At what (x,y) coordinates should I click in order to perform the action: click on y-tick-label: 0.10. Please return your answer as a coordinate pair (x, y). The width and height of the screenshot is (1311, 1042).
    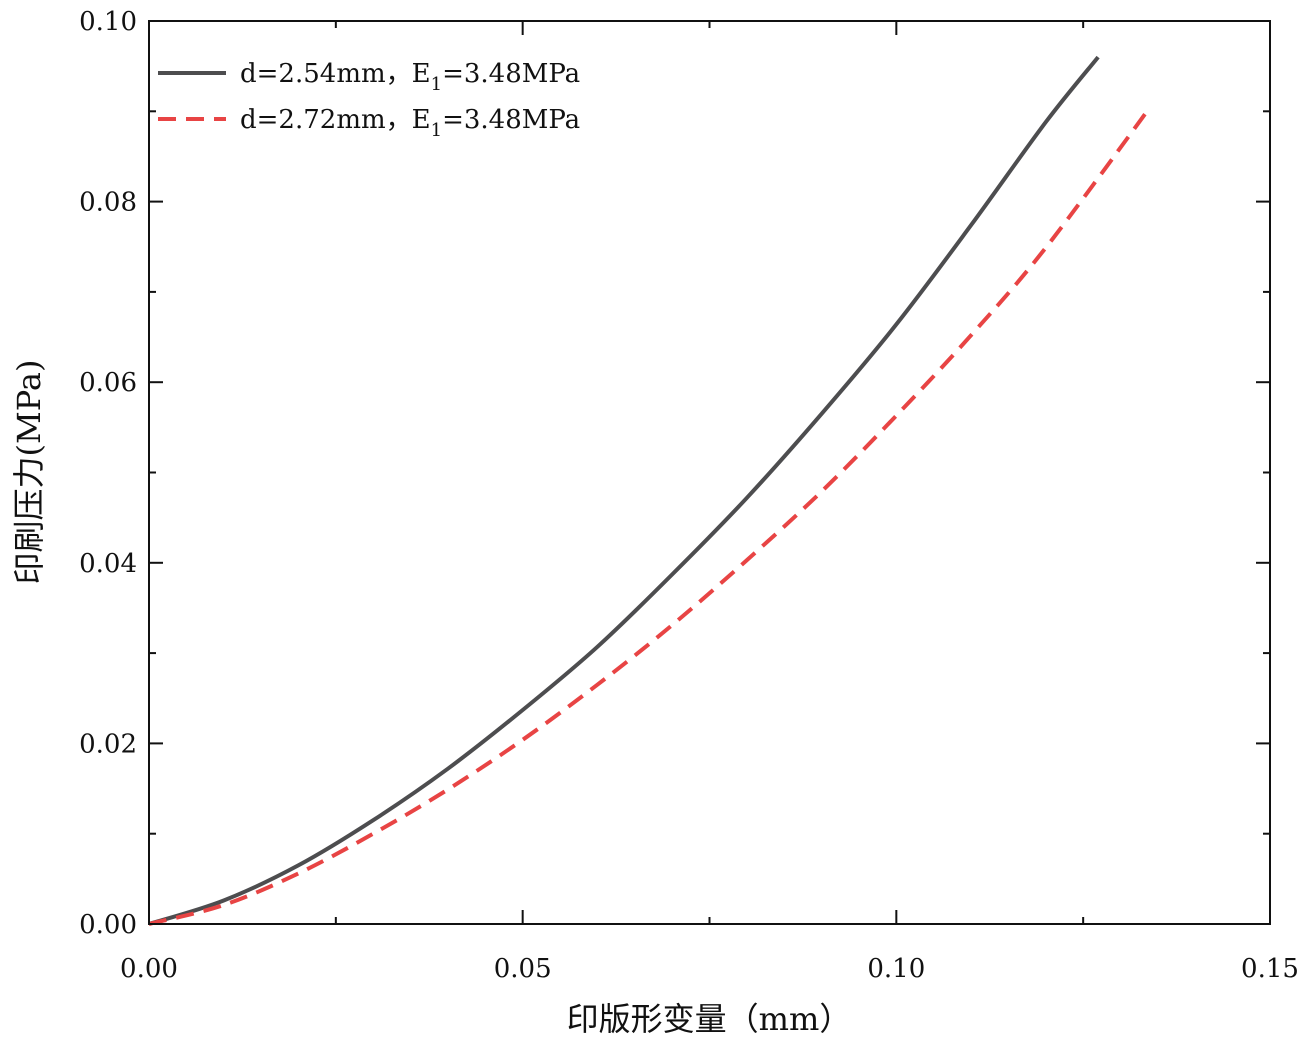
    Looking at the image, I should click on (108, 22).